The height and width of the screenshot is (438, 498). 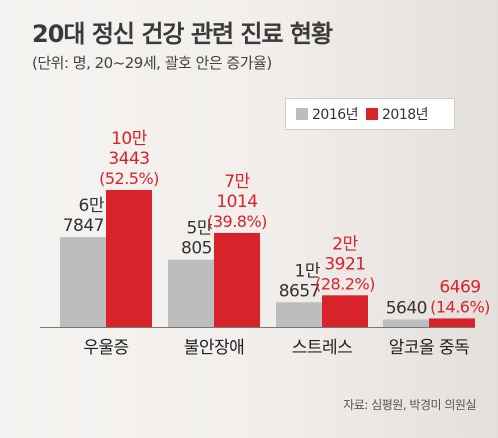 I want to click on legend-item-2018: 2018년, so click(x=397, y=114).